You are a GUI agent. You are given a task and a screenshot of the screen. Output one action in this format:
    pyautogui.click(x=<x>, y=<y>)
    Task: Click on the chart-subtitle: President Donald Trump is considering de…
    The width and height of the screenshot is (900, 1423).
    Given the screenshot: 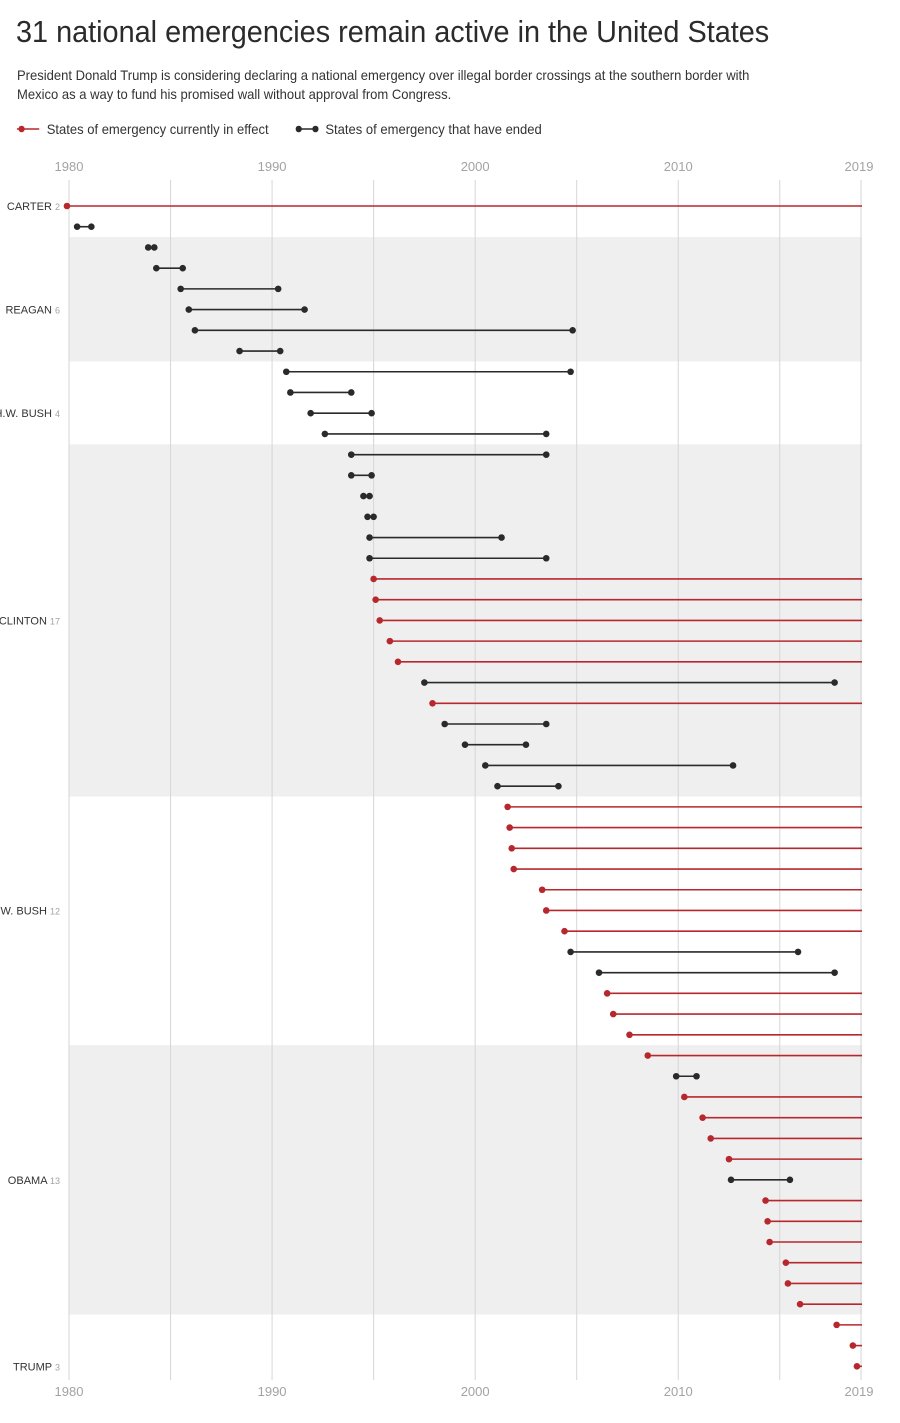 What is the action you would take?
    pyautogui.click(x=383, y=84)
    